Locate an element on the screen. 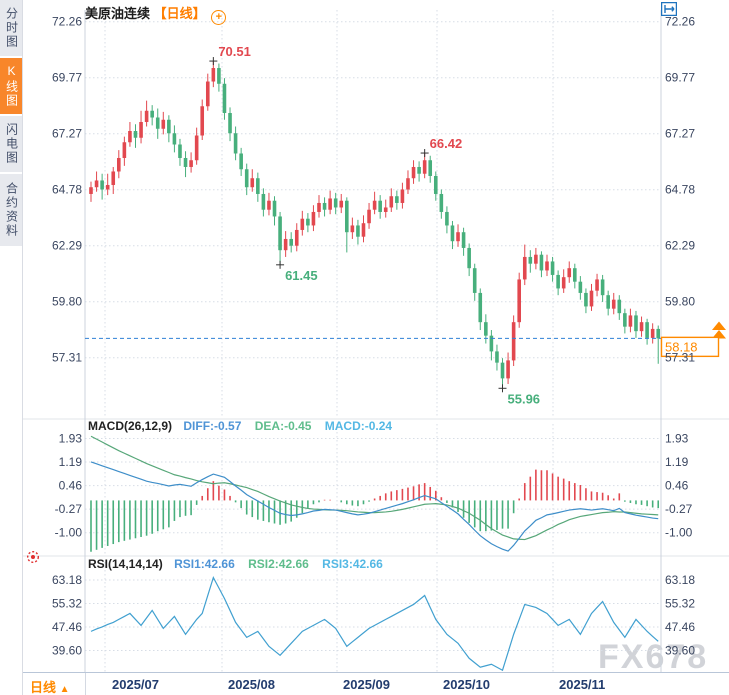  symbol-name: 美原油连续 is located at coordinates (118, 13).